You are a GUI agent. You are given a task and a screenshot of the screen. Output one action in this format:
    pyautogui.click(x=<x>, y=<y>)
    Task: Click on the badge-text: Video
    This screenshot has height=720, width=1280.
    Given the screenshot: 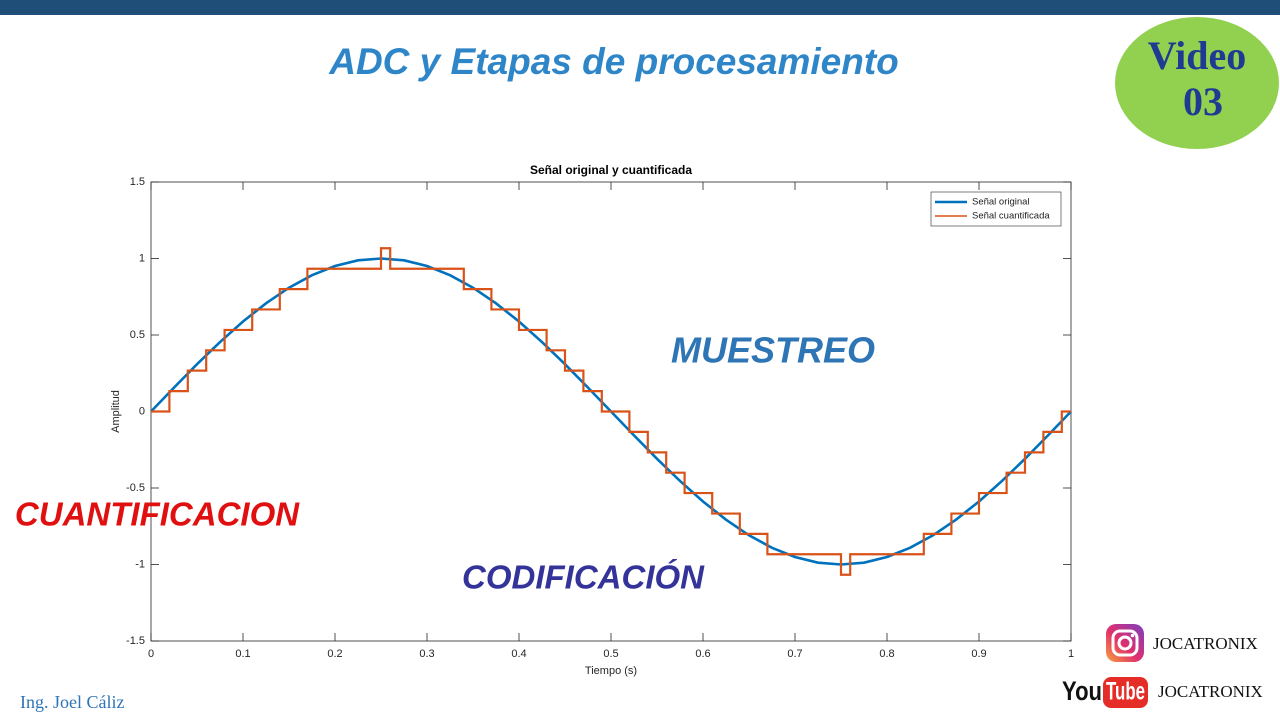 What is the action you would take?
    pyautogui.click(x=1197, y=55)
    